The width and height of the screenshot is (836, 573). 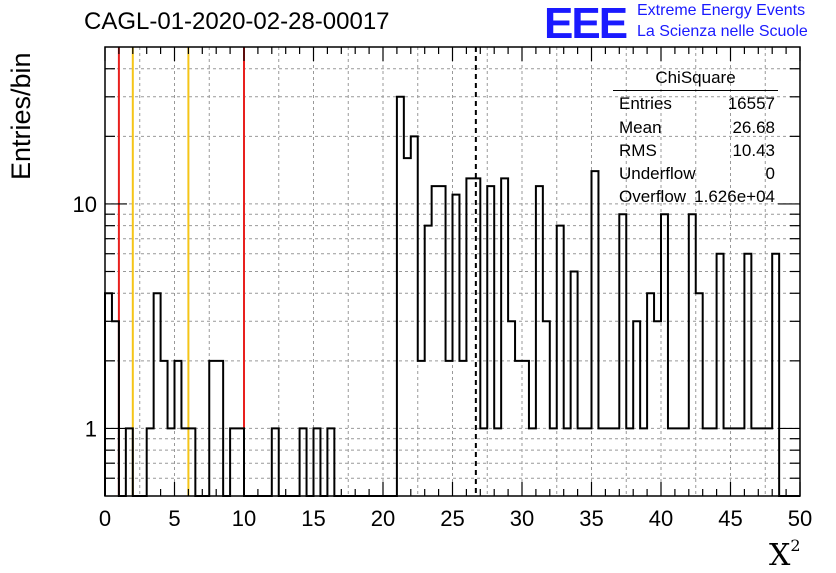 What do you see at coordinates (785, 554) in the screenshot?
I see `x-axis-label: X2` at bounding box center [785, 554].